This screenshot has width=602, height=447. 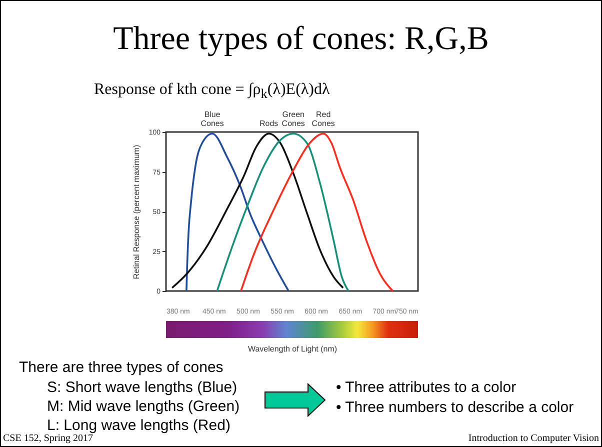 I want to click on series-label: Rods, so click(x=269, y=123).